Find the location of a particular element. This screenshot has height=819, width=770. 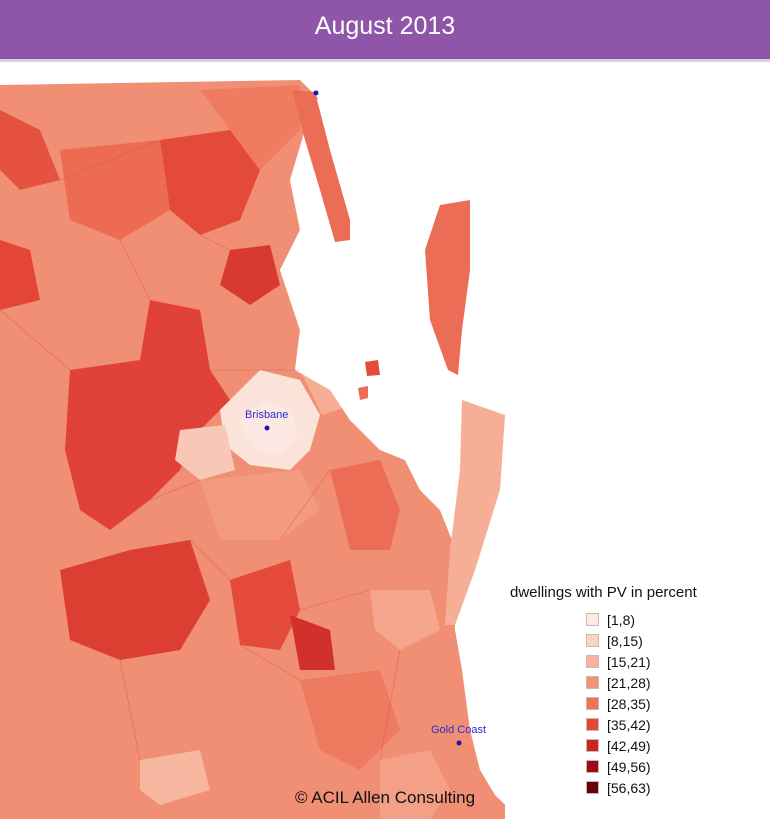

region-brisbane-ring is located at coordinates (205, 452).